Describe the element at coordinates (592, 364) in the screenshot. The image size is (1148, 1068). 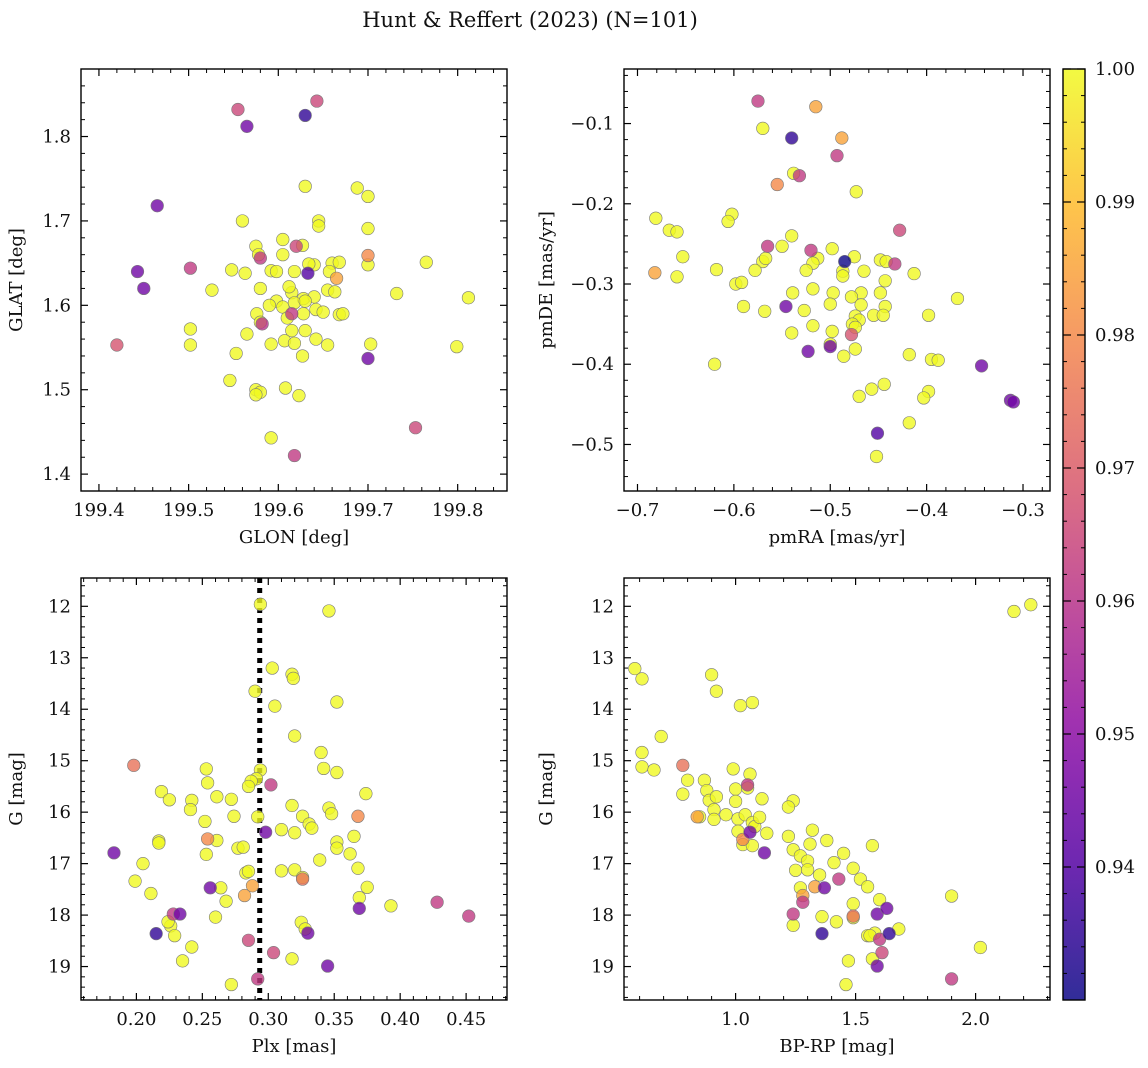
I see `y-tick-label: −0.4` at that location.